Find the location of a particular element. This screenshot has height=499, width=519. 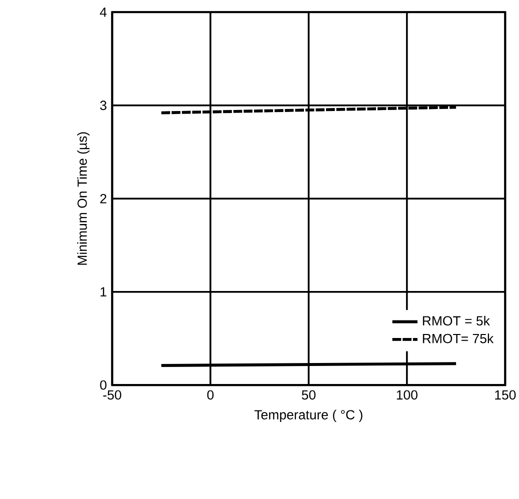

y-tick-label: 0 is located at coordinates (103, 385).